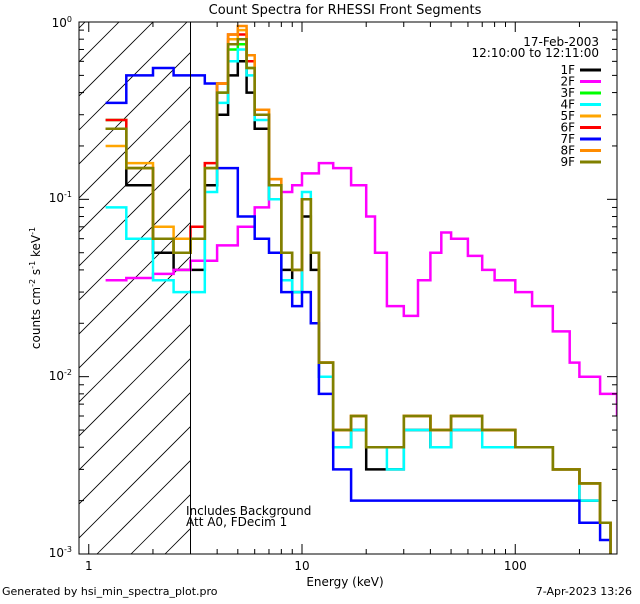 The width and height of the screenshot is (640, 604). Describe the element at coordinates (110, 591) in the screenshot. I see `footer-generated-by: Generated by hsi_min_spectra_plot.pro` at that location.